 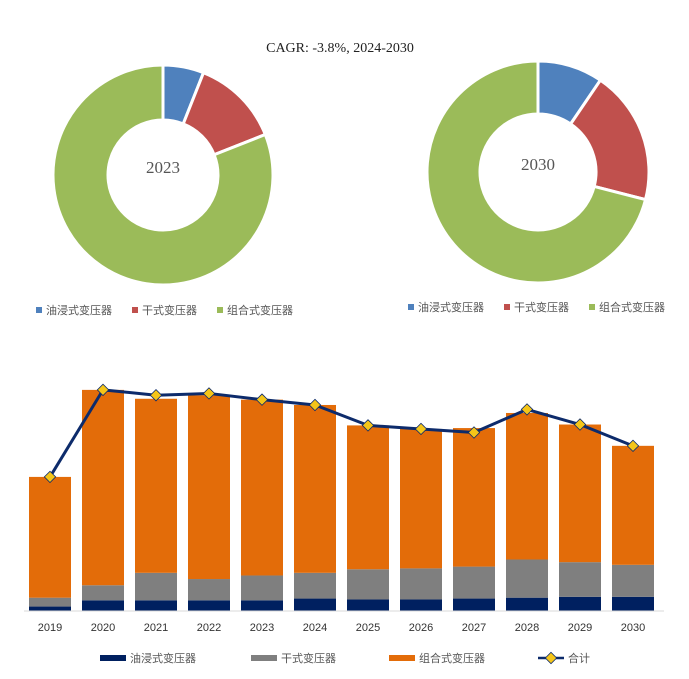 What do you see at coordinates (156, 586) in the screenshot?
I see `bar-dry-2021` at bounding box center [156, 586].